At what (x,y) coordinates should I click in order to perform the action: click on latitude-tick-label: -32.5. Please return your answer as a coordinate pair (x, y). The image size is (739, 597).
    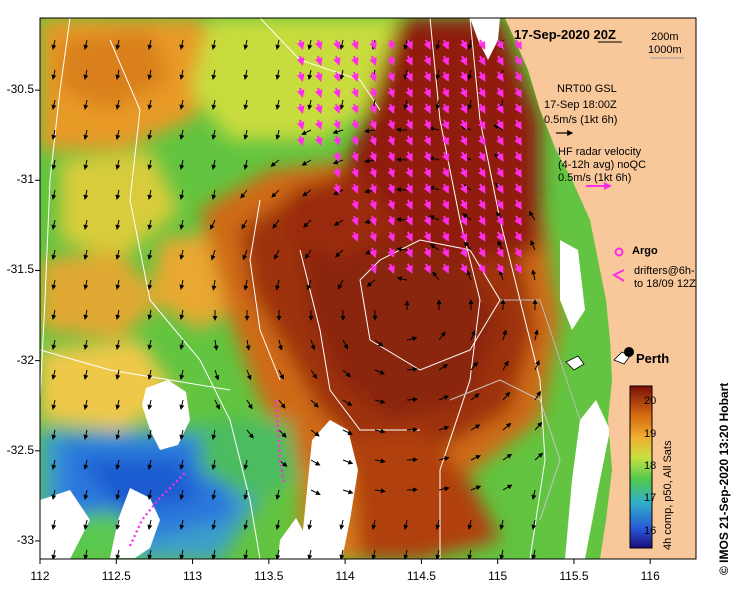
    Looking at the image, I should click on (17, 450).